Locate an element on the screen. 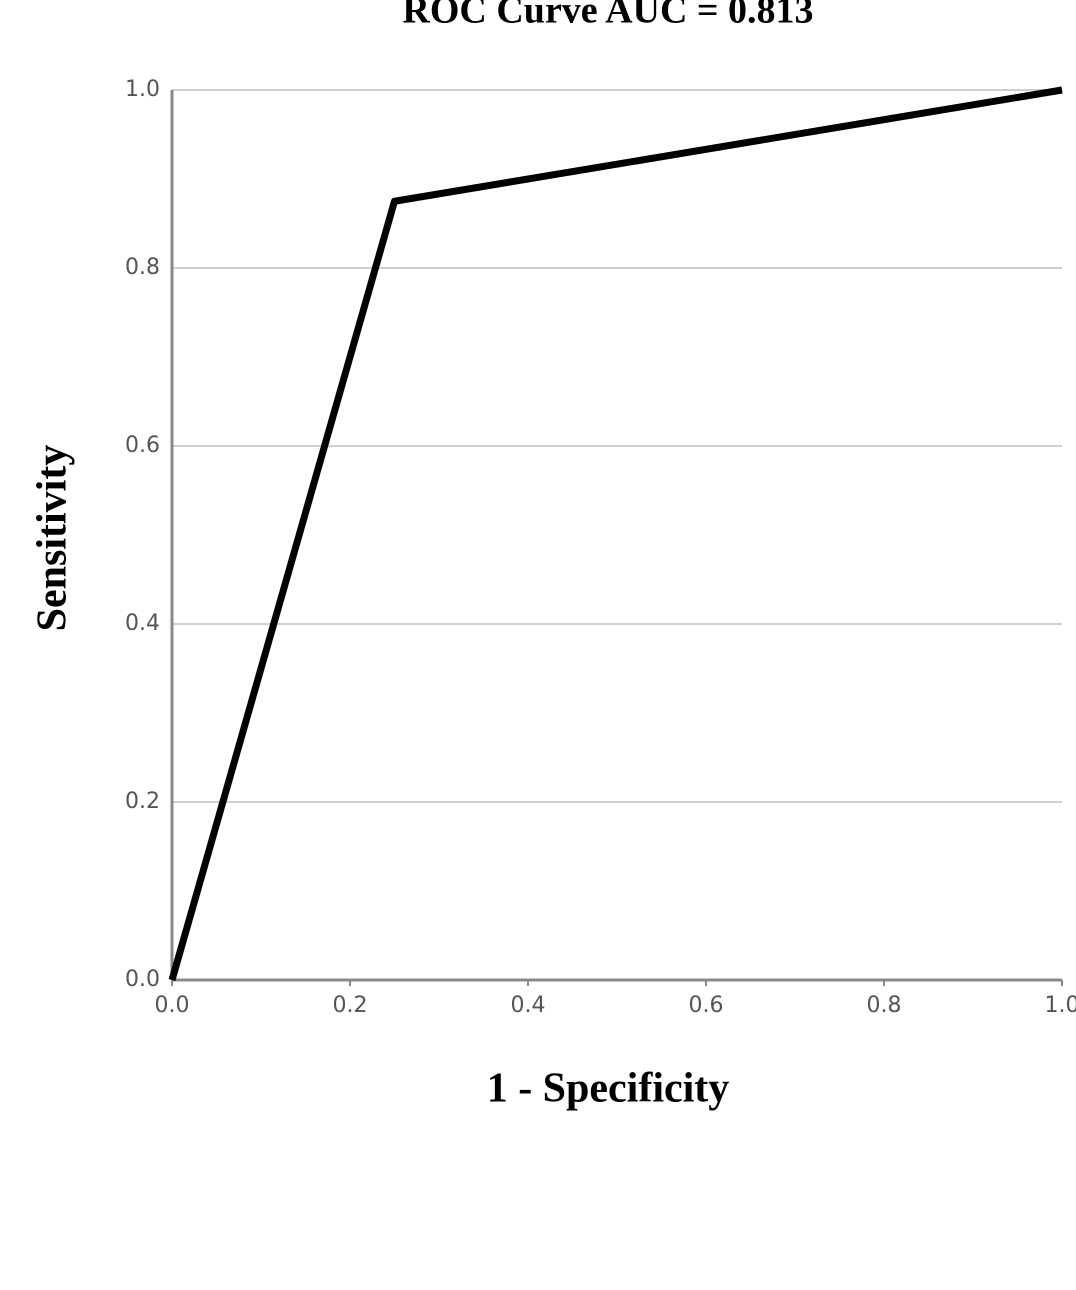 This screenshot has width=1076, height=1290. y-tick-label: 1.0 is located at coordinates (142, 89).